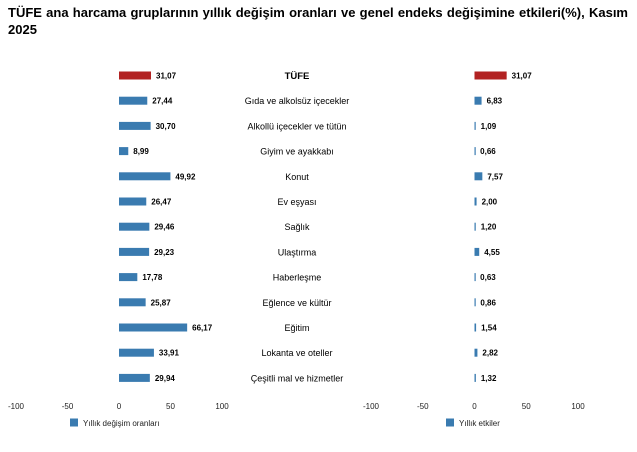 Image resolution: width=637 pixels, height=452 pixels. Describe the element at coordinates (169, 353) in the screenshot. I see `data-label-yillik-degisim-11: 33,91` at that location.